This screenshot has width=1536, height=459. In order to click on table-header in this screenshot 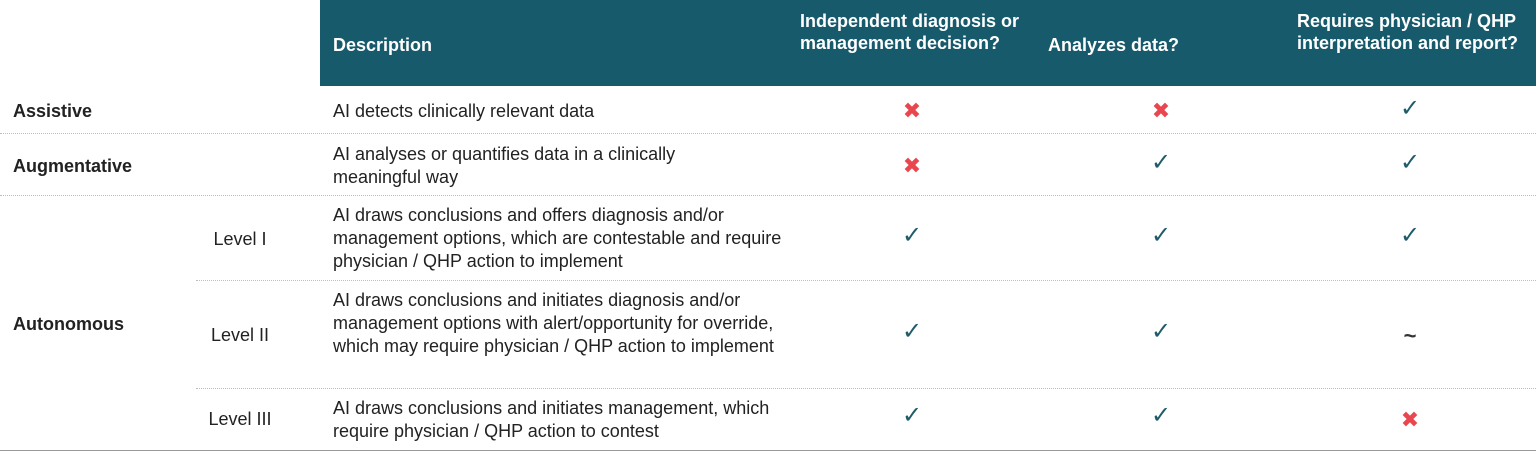, I will do `click(928, 43)`.